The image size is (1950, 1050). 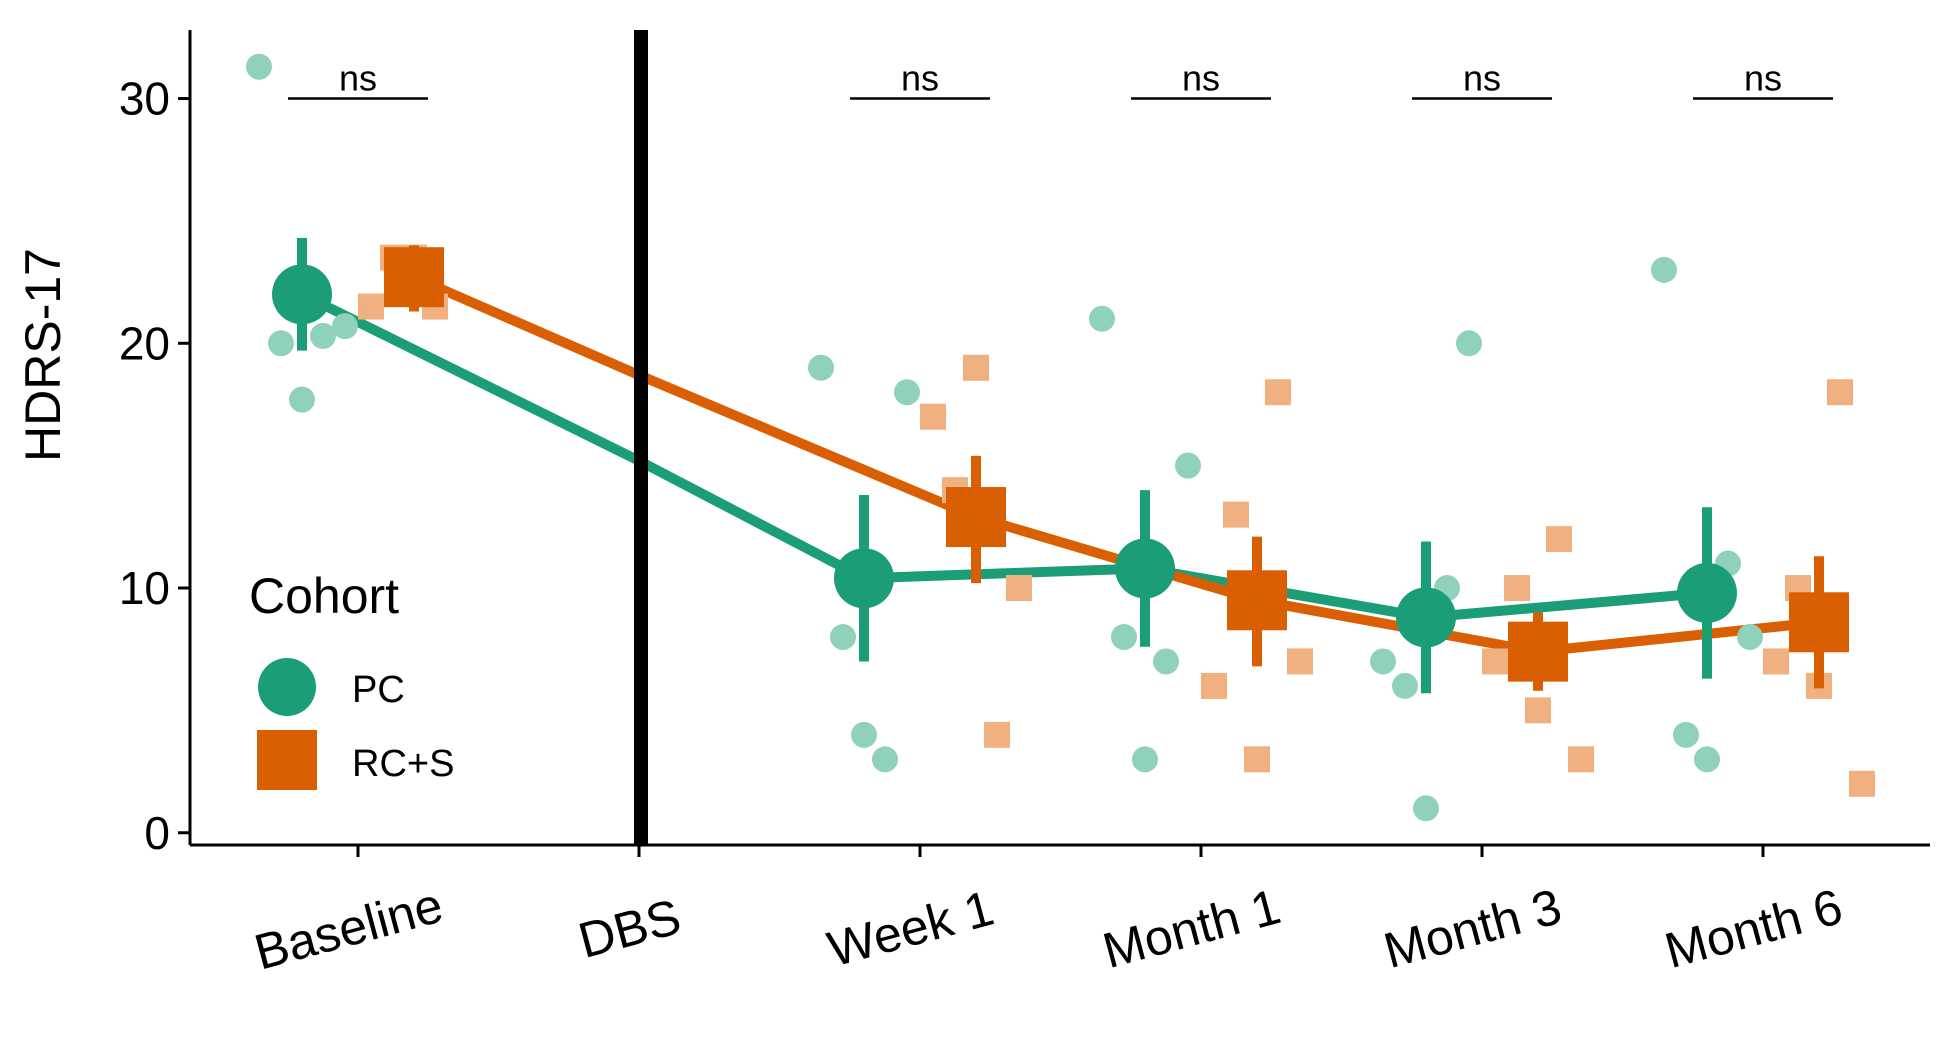 I want to click on y-tick-label: 0, so click(x=157, y=833).